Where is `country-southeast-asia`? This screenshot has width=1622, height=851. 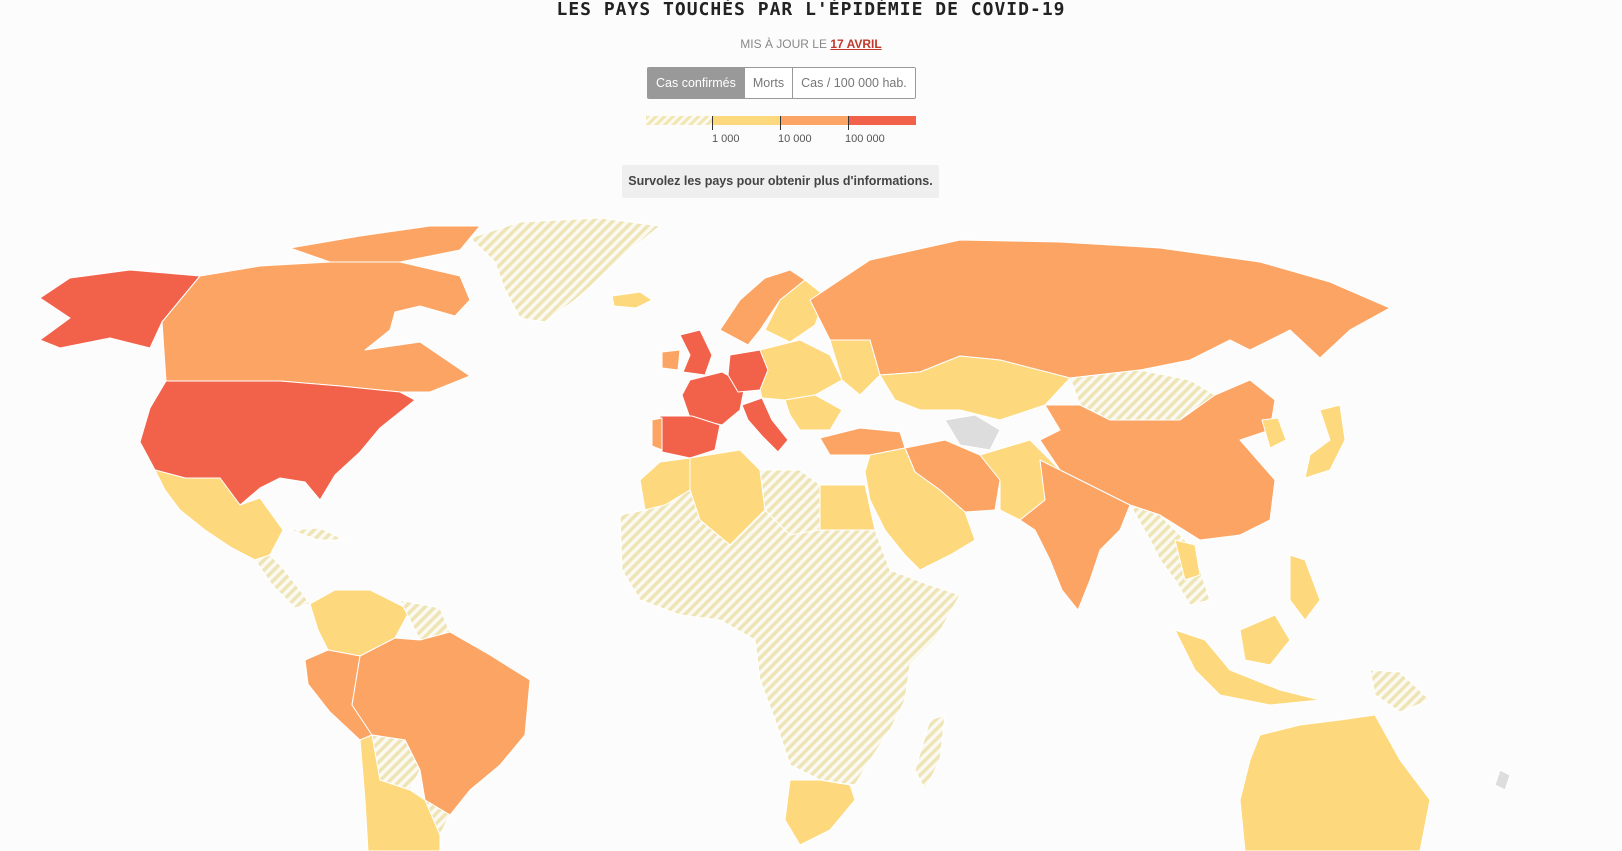
country-southeast-asia is located at coordinates (1170, 555).